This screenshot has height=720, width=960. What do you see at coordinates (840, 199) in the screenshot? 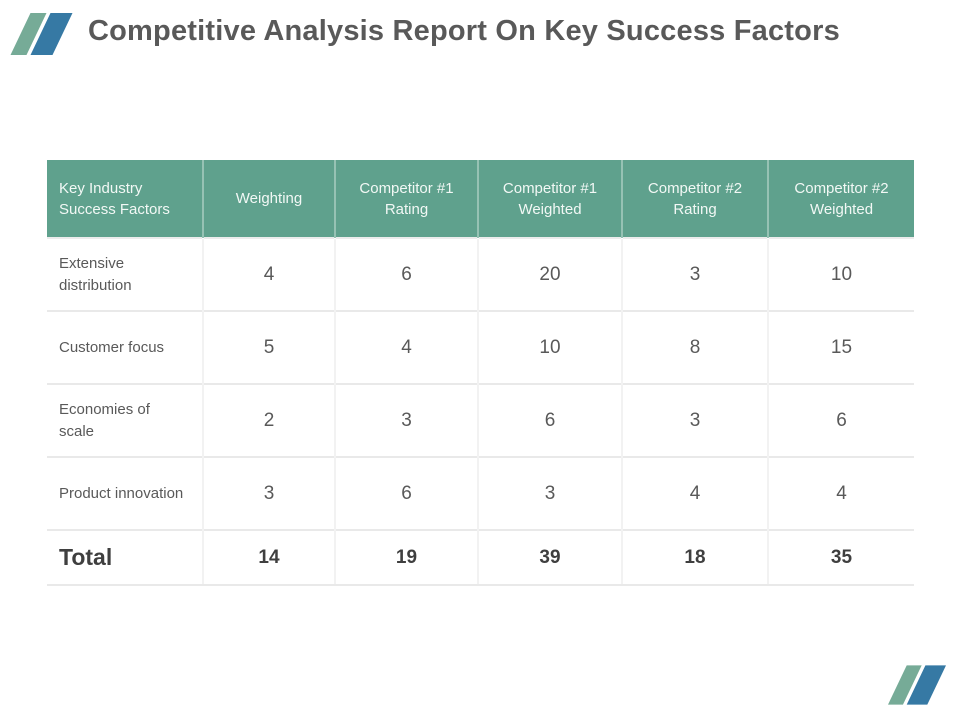
I see `header-cell-competitor2-weighted: Competitor #2 Weighted` at bounding box center [840, 199].